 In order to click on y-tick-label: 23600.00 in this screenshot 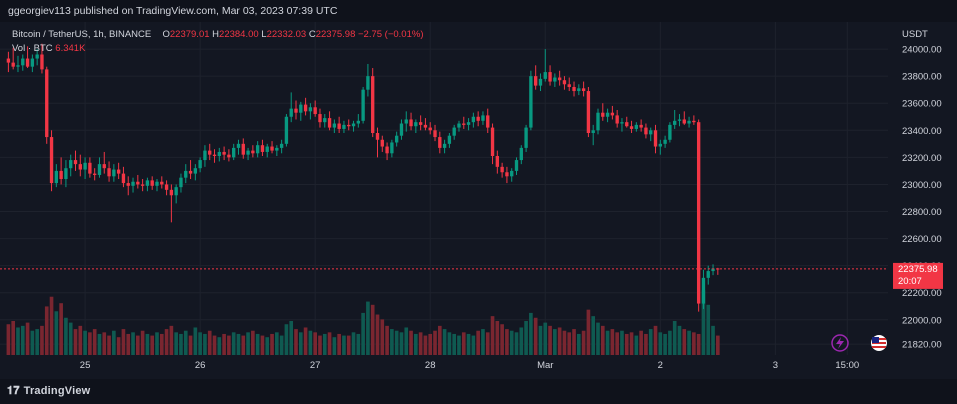, I will do `click(922, 104)`.